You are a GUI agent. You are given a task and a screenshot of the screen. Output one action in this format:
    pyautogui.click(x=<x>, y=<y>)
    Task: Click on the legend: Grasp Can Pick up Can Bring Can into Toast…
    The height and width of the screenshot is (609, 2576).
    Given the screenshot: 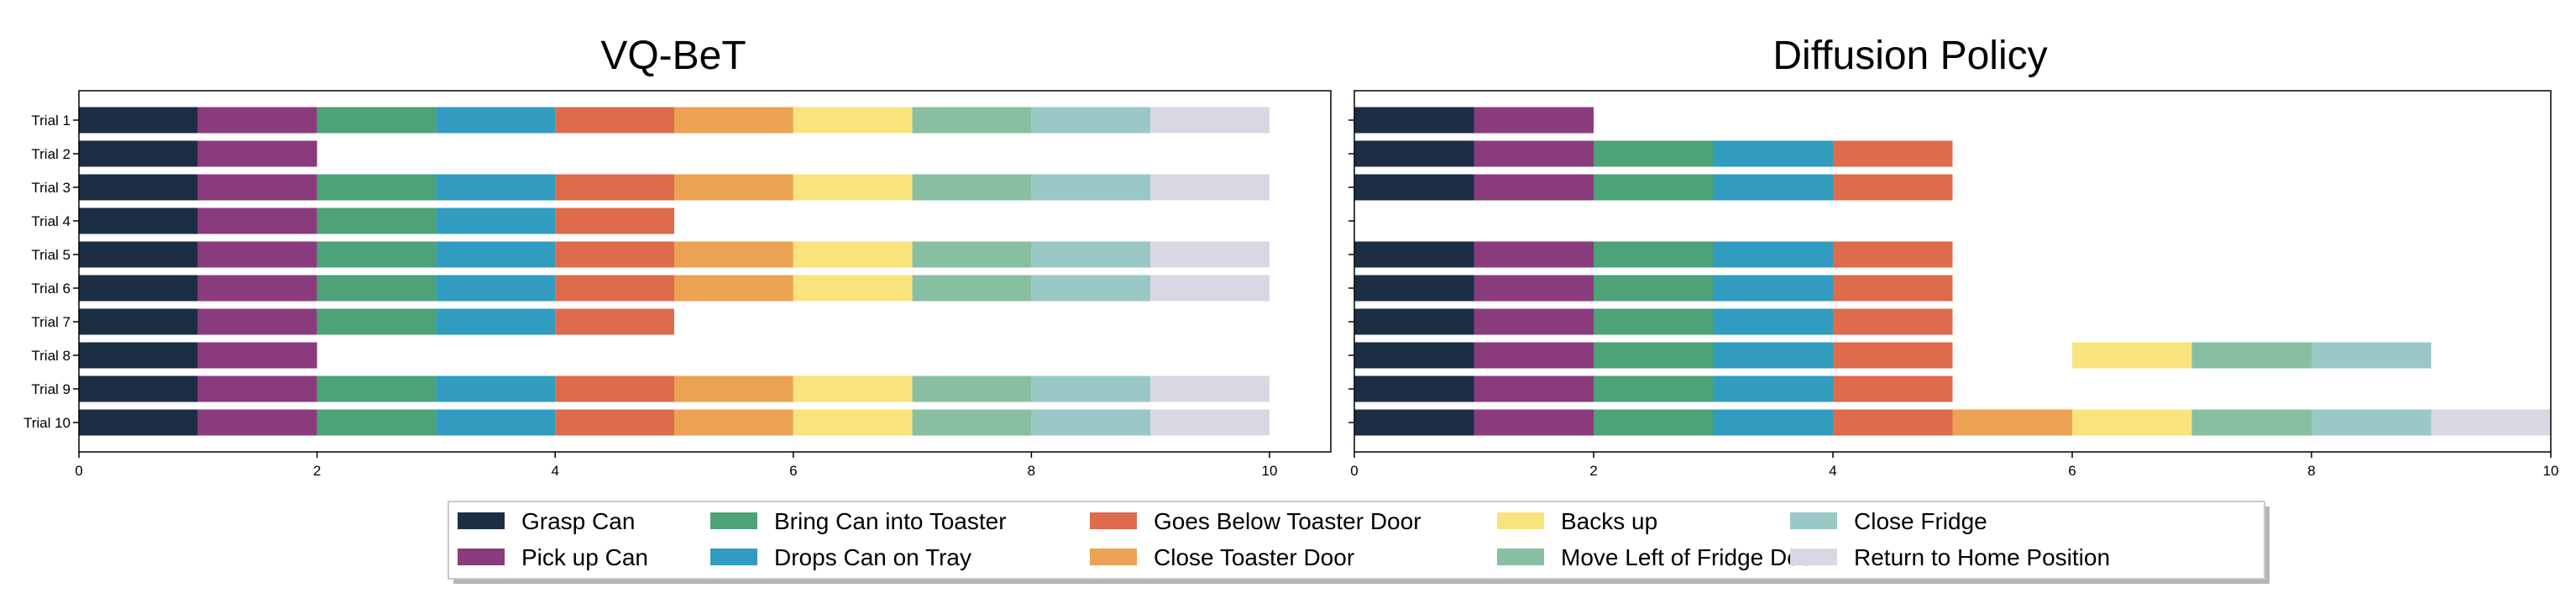 What is the action you would take?
    pyautogui.click(x=1359, y=542)
    